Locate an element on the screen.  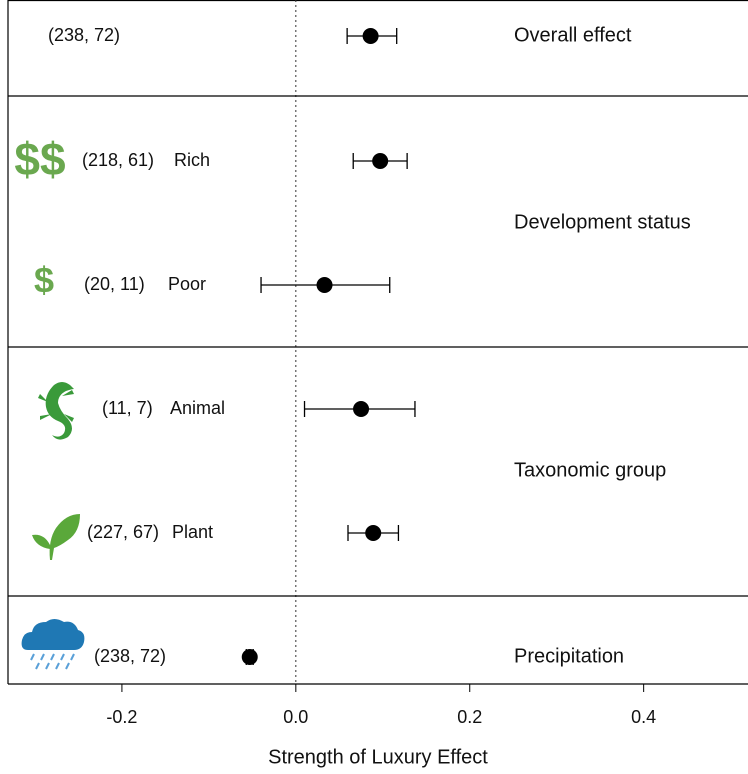
rain-cloud-icon is located at coordinates (53, 644).